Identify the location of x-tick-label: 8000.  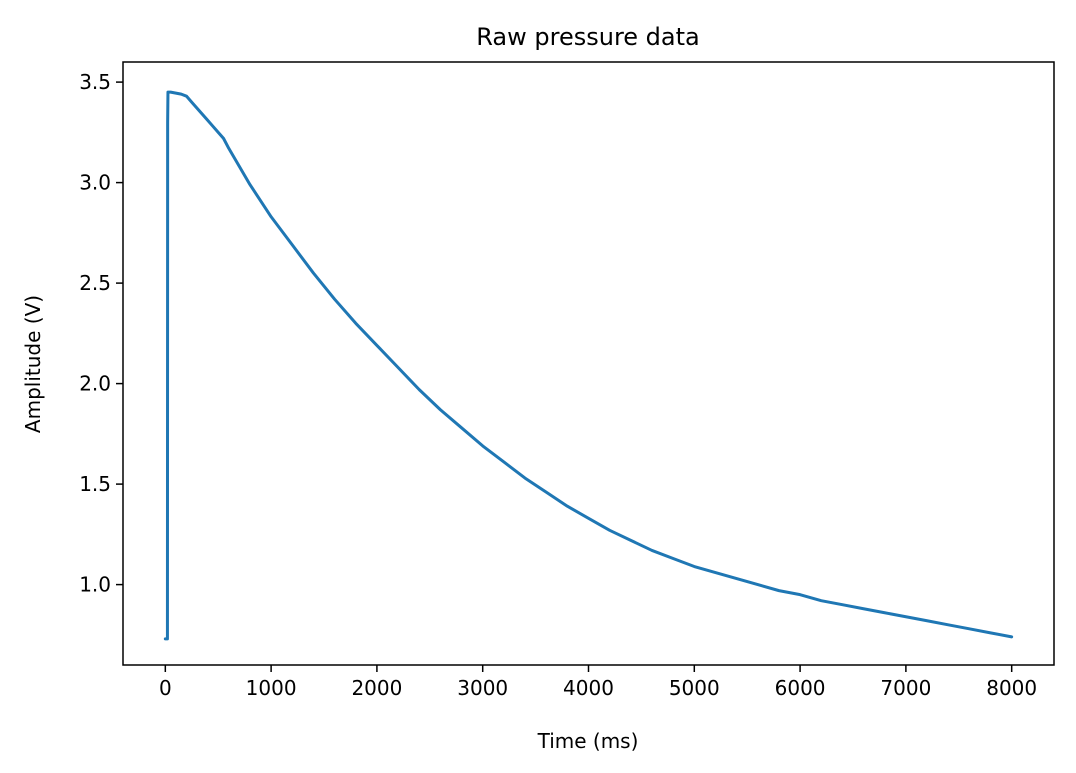
(1011, 688).